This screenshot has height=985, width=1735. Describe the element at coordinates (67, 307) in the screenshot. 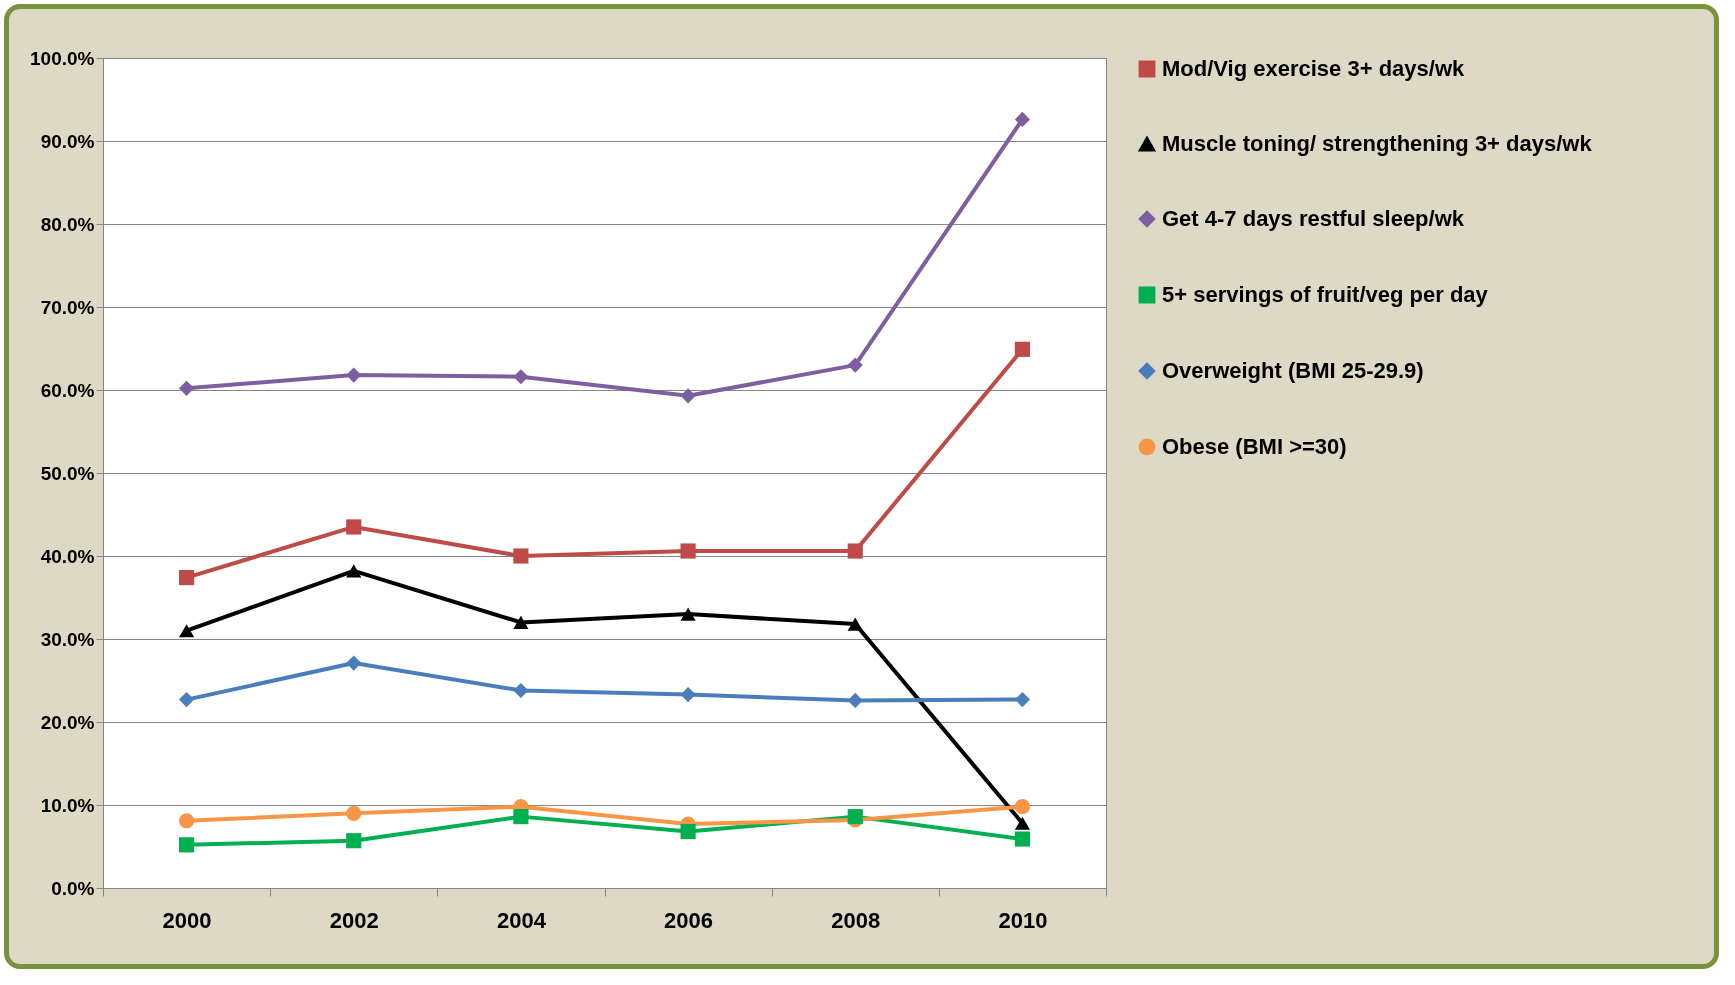

I see `y-tick-label: 70.0%` at that location.